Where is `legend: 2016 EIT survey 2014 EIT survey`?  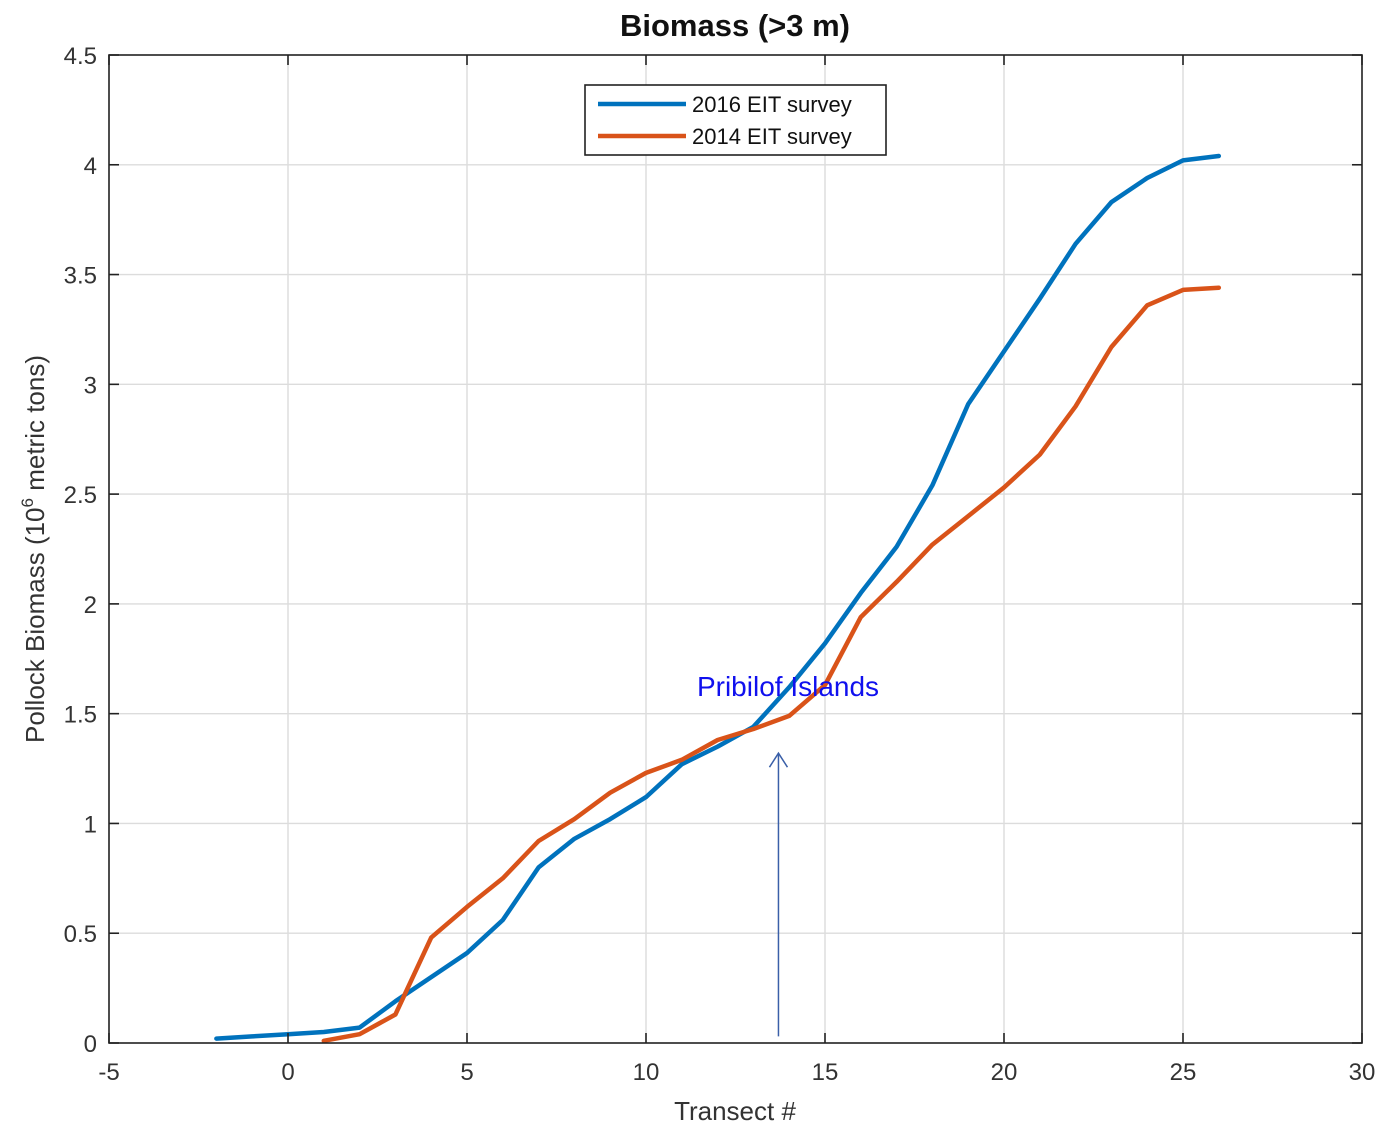 legend: 2016 EIT survey 2014 EIT survey is located at coordinates (735, 120).